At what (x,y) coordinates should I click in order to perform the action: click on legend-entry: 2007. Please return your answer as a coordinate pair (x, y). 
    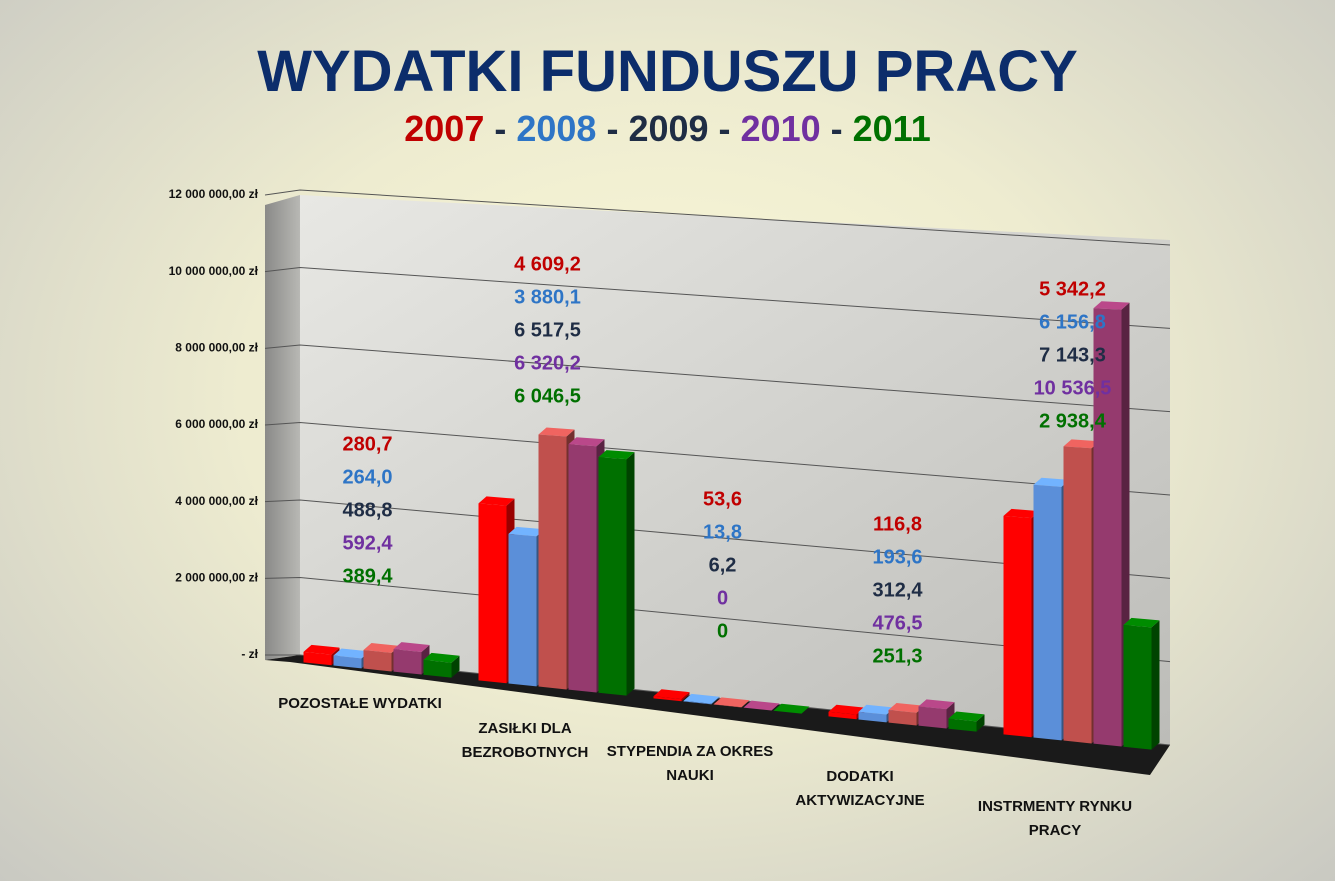
    Looking at the image, I should click on (444, 128).